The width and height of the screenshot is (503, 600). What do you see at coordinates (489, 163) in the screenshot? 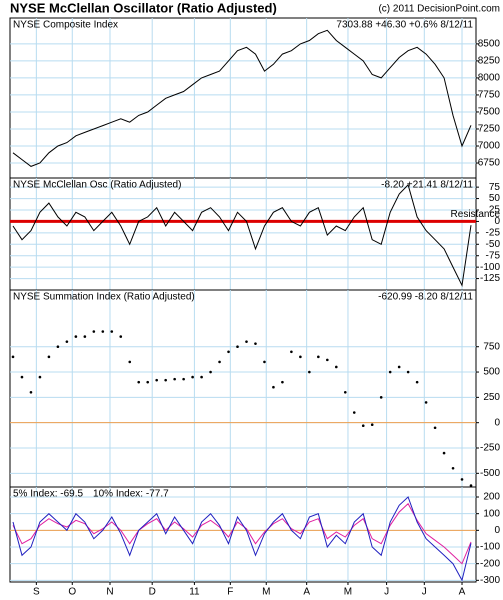
I see `y-tick-label: 6750` at bounding box center [489, 163].